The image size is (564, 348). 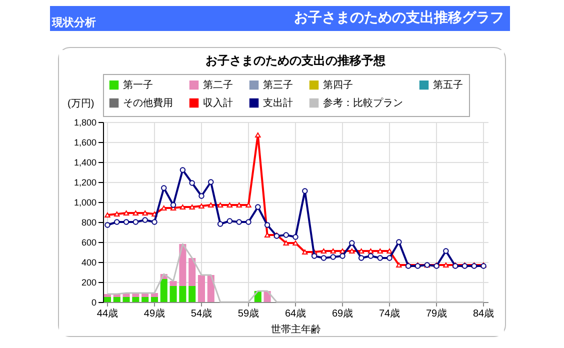 I want to click on y-tick-label: 1,200, so click(x=85, y=183).